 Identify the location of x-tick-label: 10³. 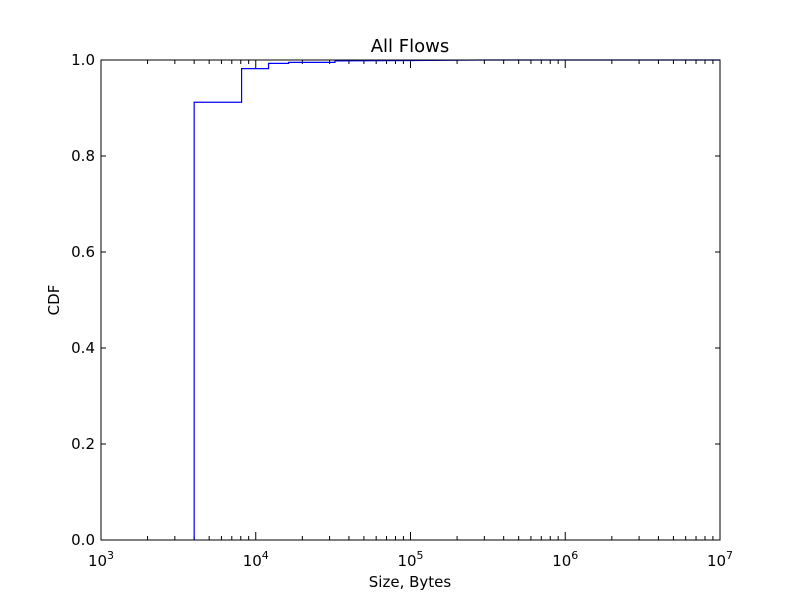
(101, 559).